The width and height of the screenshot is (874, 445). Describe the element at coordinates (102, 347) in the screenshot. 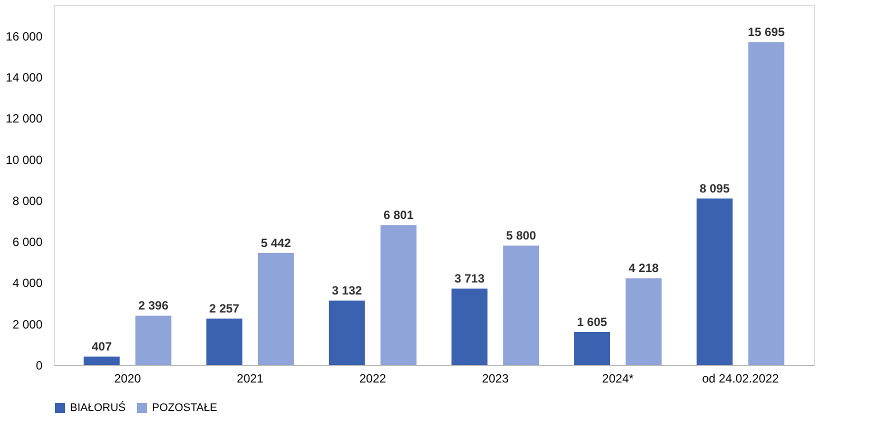

I see `data-label: 407` at that location.